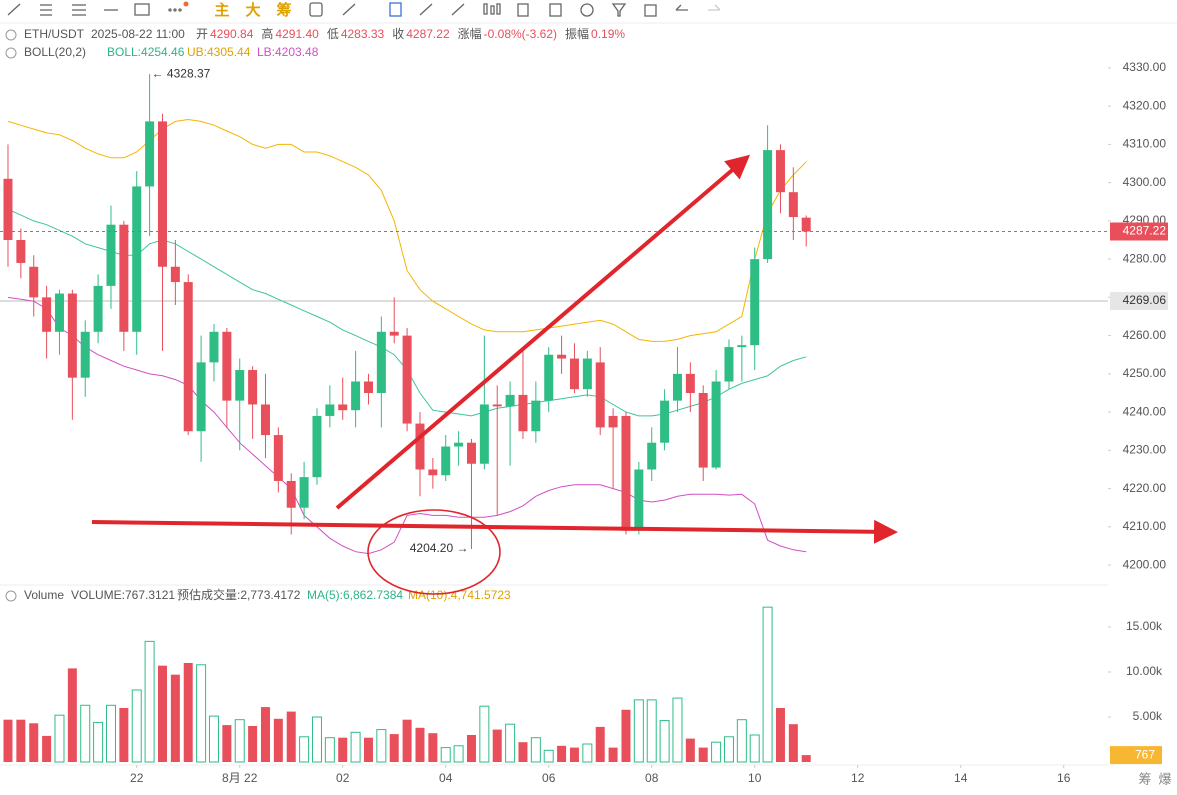  I want to click on y-tick-label: 4220.00, so click(1145, 488).